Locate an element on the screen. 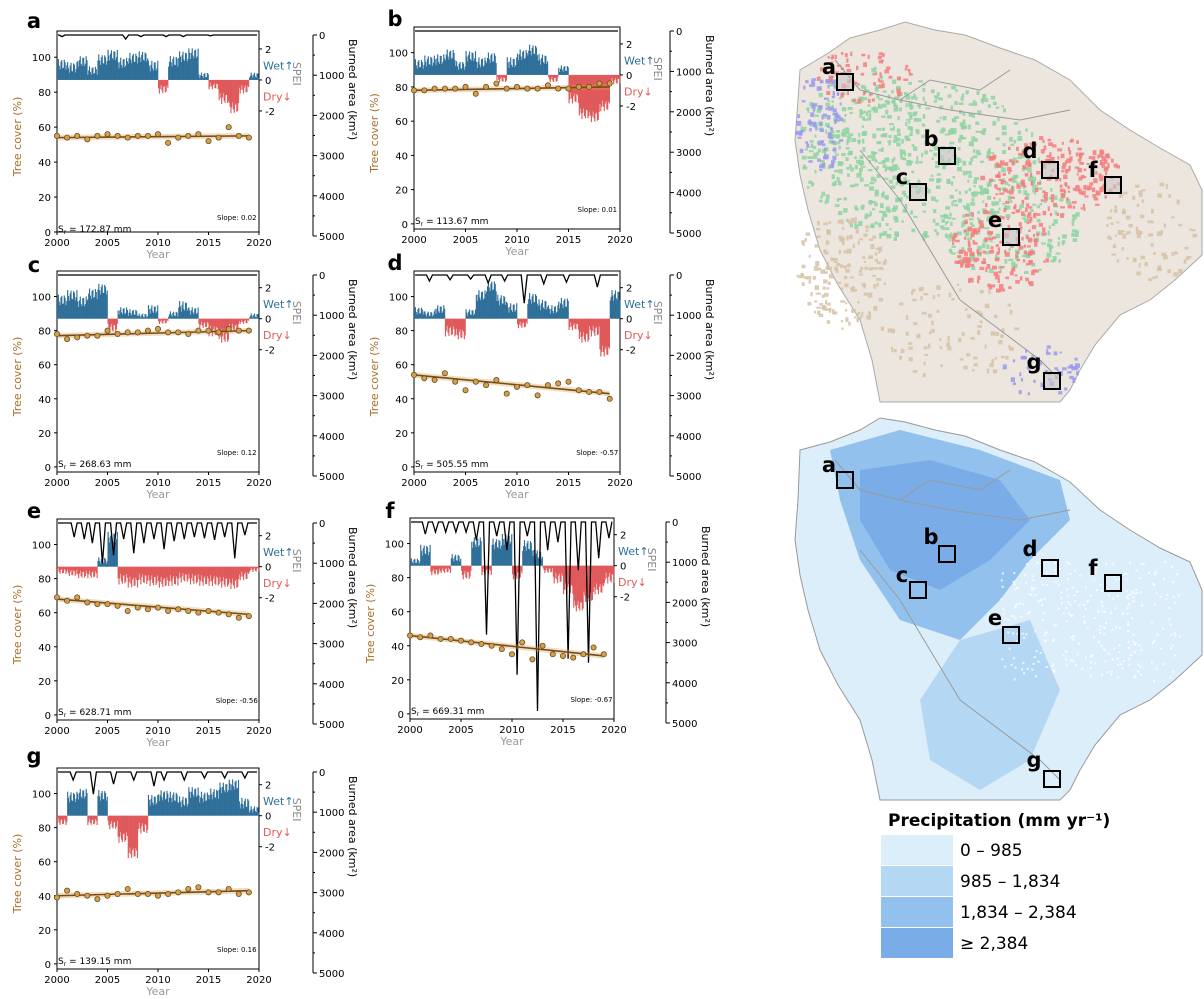 This screenshot has width=1204, height=999. site-box-b is located at coordinates (947, 156).